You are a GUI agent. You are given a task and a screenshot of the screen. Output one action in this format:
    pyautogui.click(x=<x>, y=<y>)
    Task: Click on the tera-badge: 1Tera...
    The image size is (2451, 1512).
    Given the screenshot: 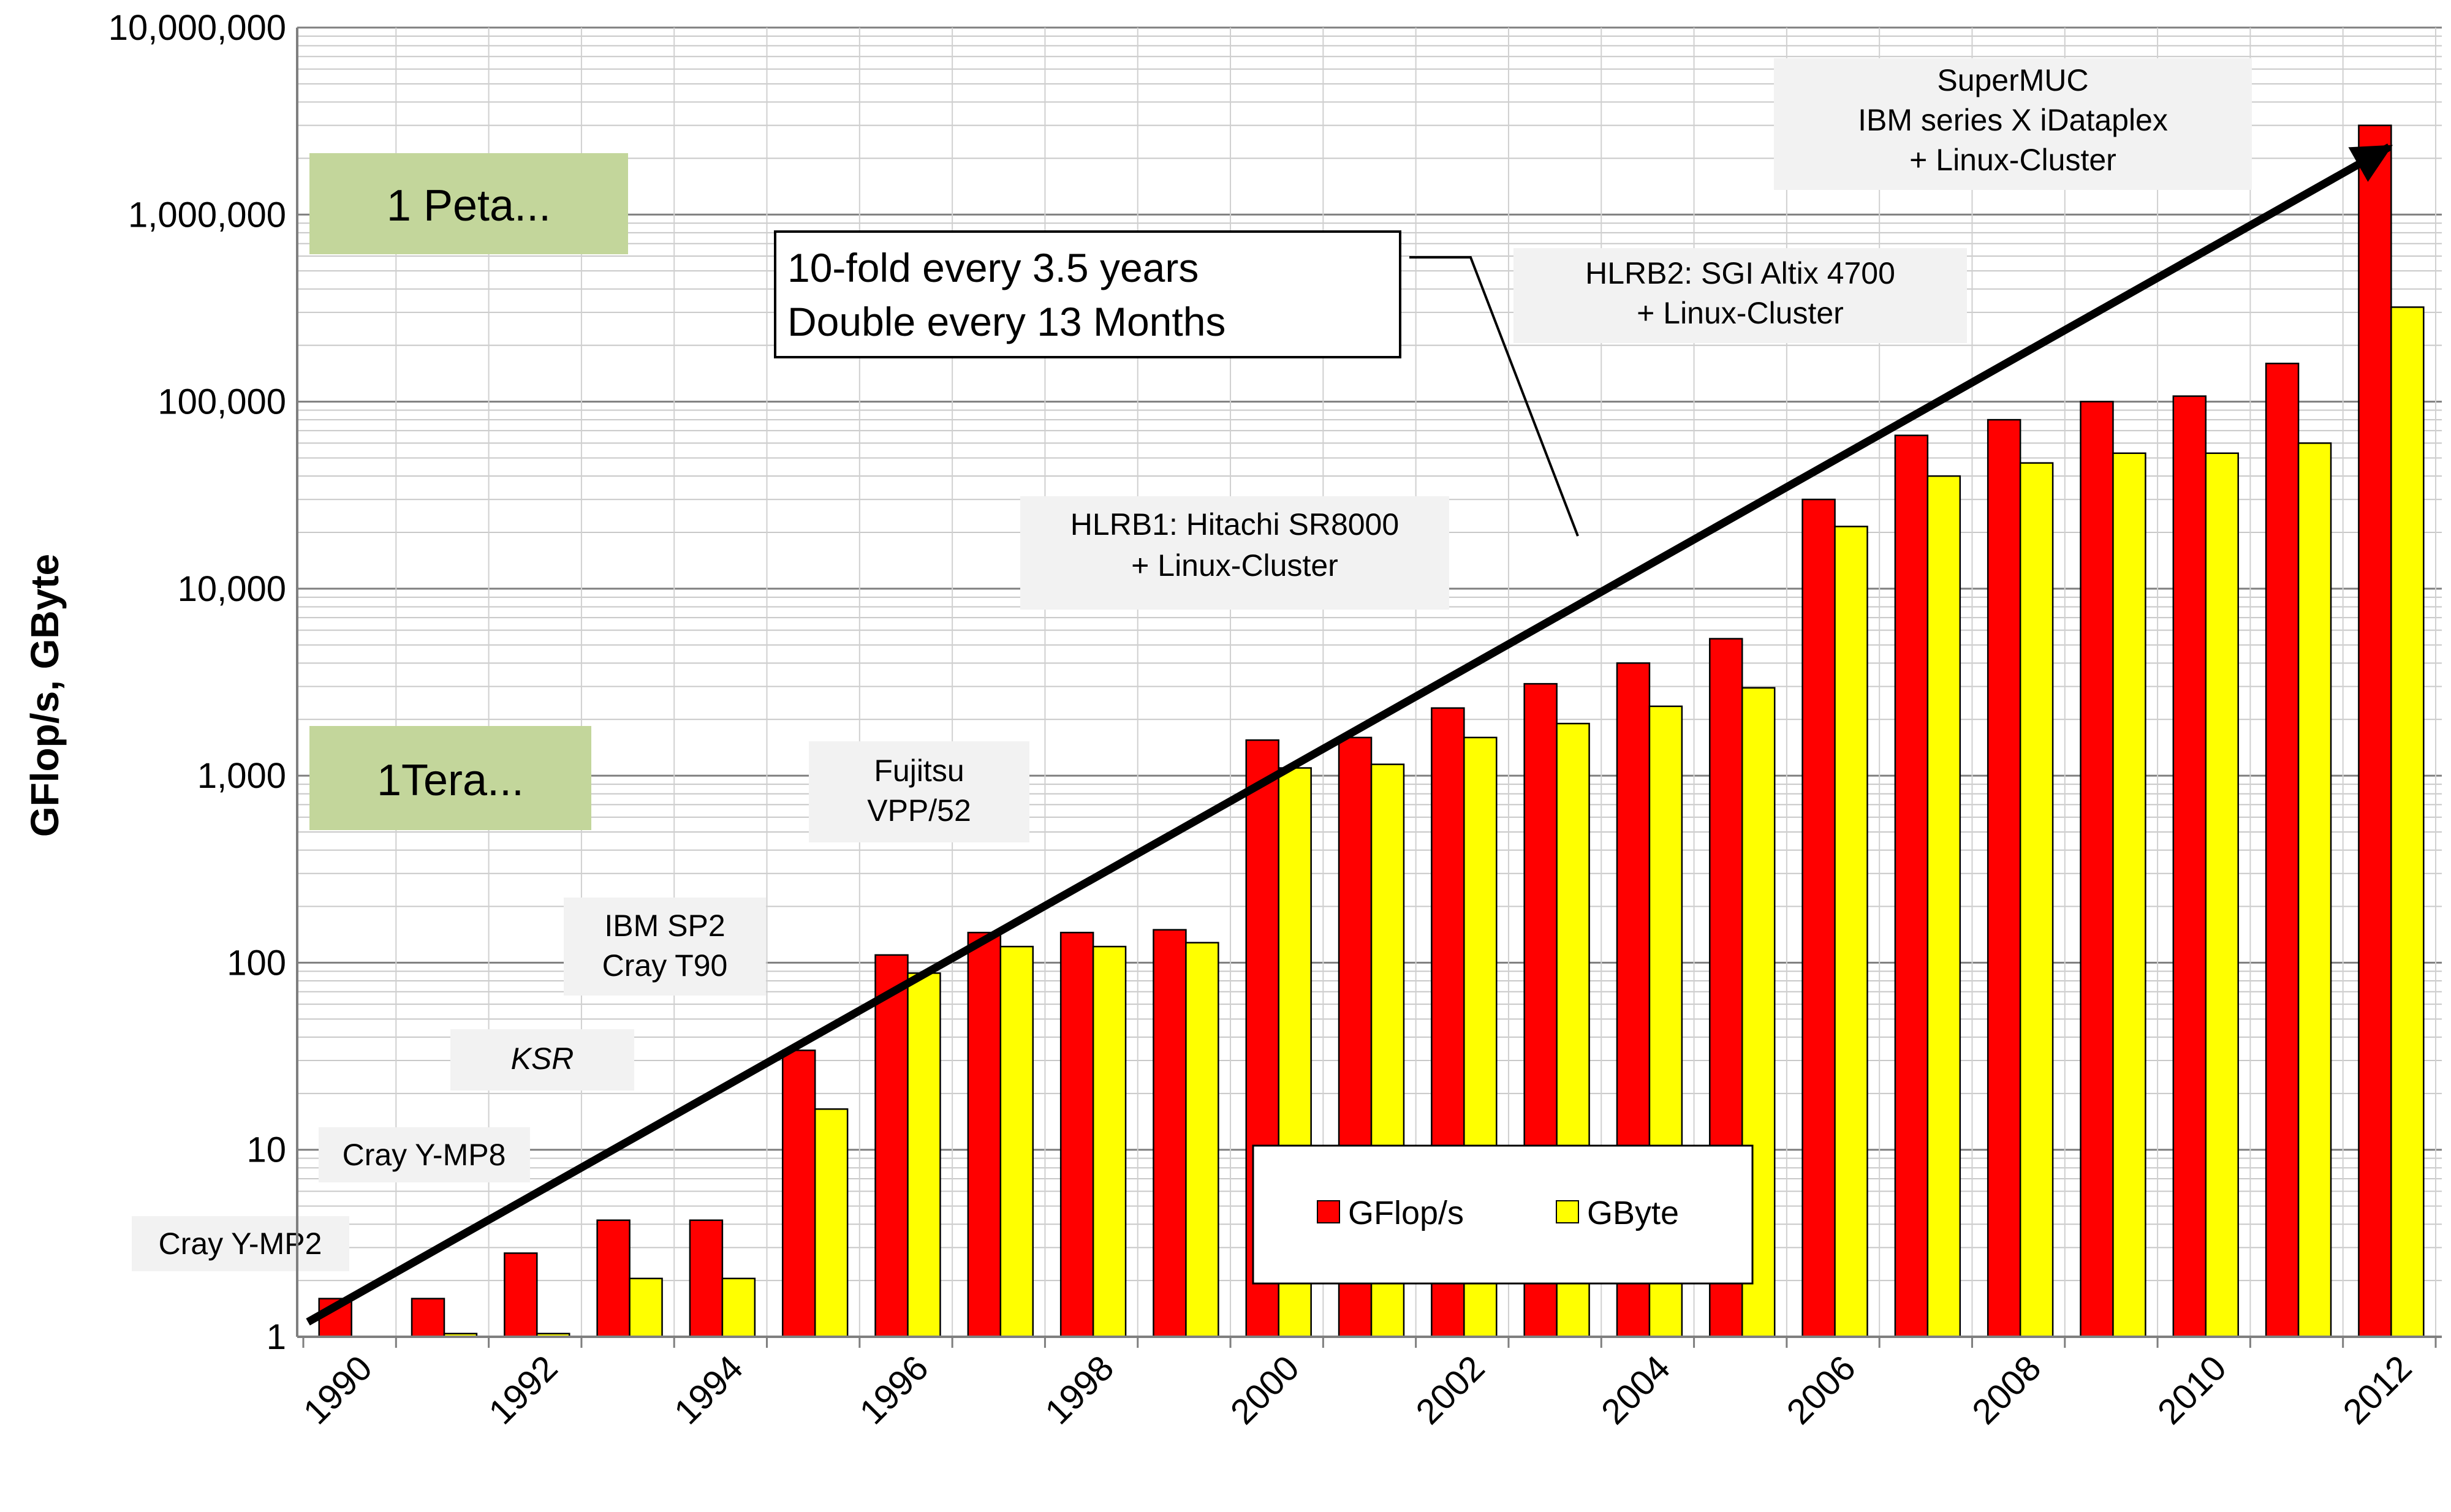 What is the action you would take?
    pyautogui.click(x=450, y=778)
    